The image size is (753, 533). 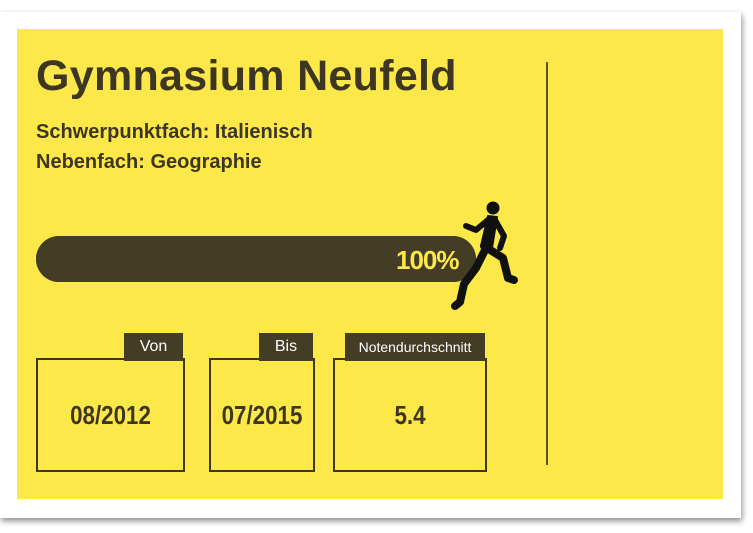 I want to click on start-date-value: 08/2012, so click(x=110, y=415).